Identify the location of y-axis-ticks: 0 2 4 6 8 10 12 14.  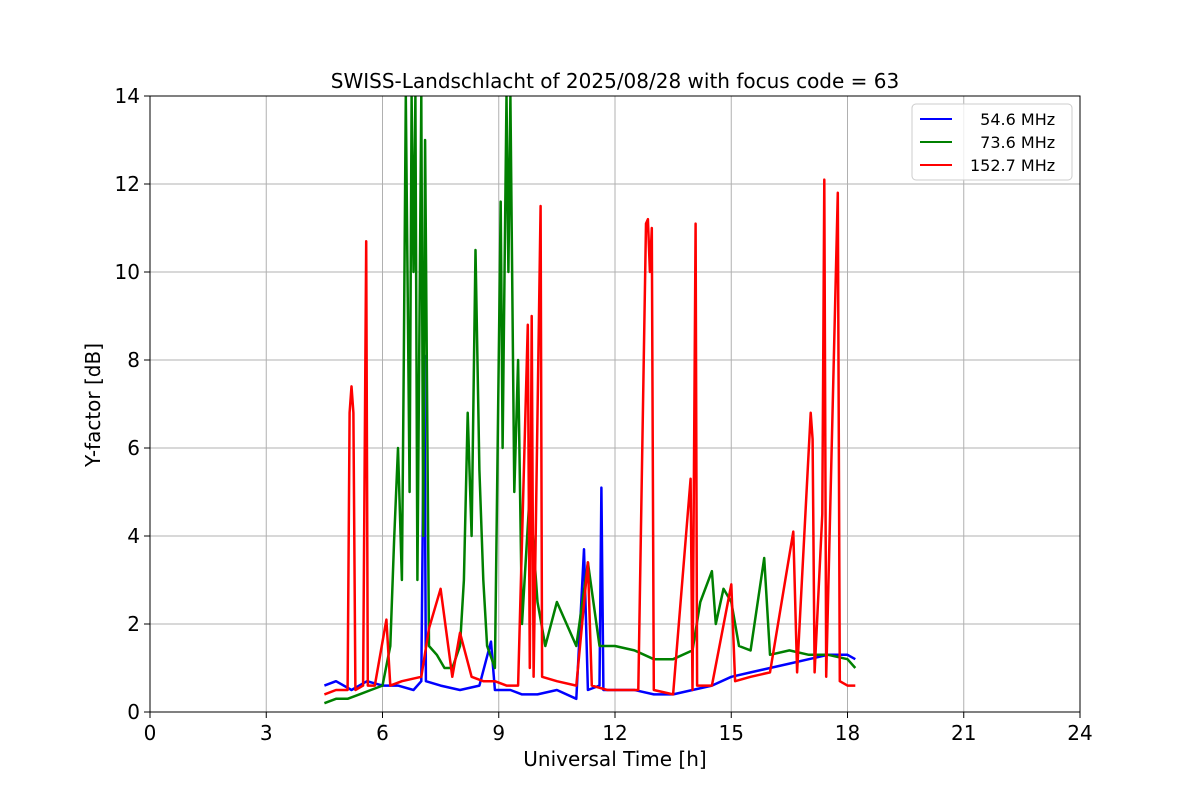
(132, 404).